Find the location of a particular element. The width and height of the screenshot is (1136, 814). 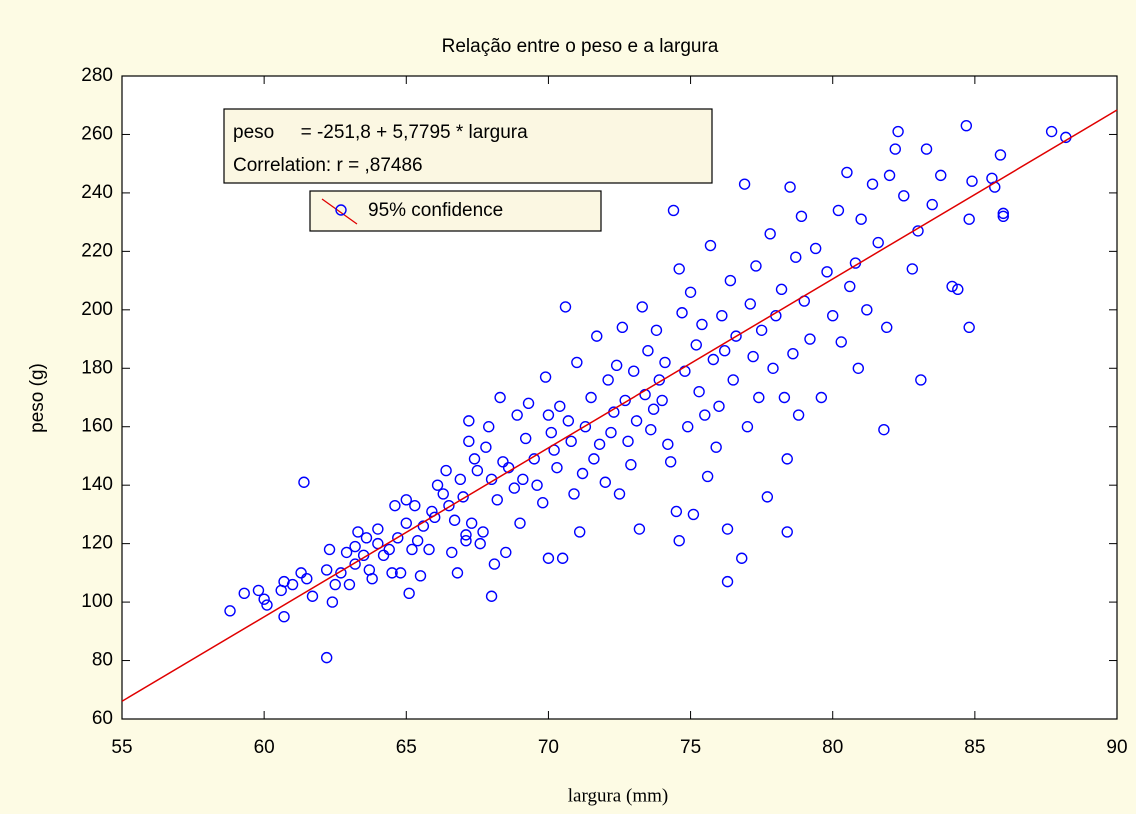

y-tick-label: 120 is located at coordinates (97, 543).